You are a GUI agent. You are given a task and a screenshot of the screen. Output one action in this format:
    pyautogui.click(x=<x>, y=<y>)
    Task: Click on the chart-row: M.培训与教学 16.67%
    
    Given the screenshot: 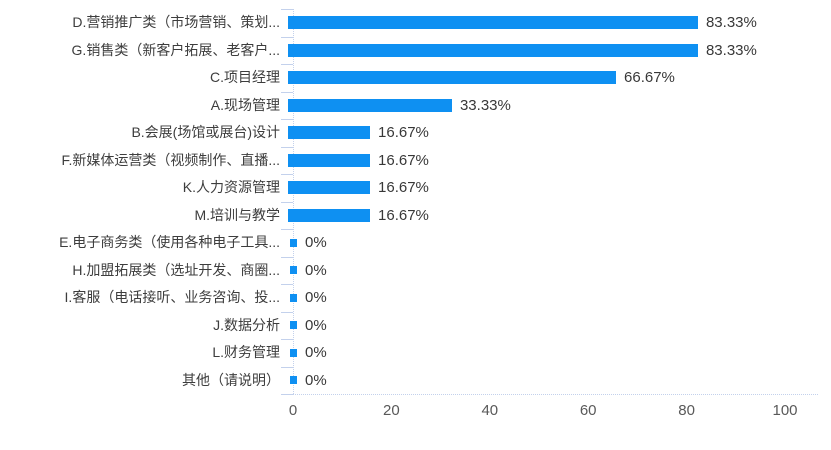 What is the action you would take?
    pyautogui.click(x=415, y=216)
    